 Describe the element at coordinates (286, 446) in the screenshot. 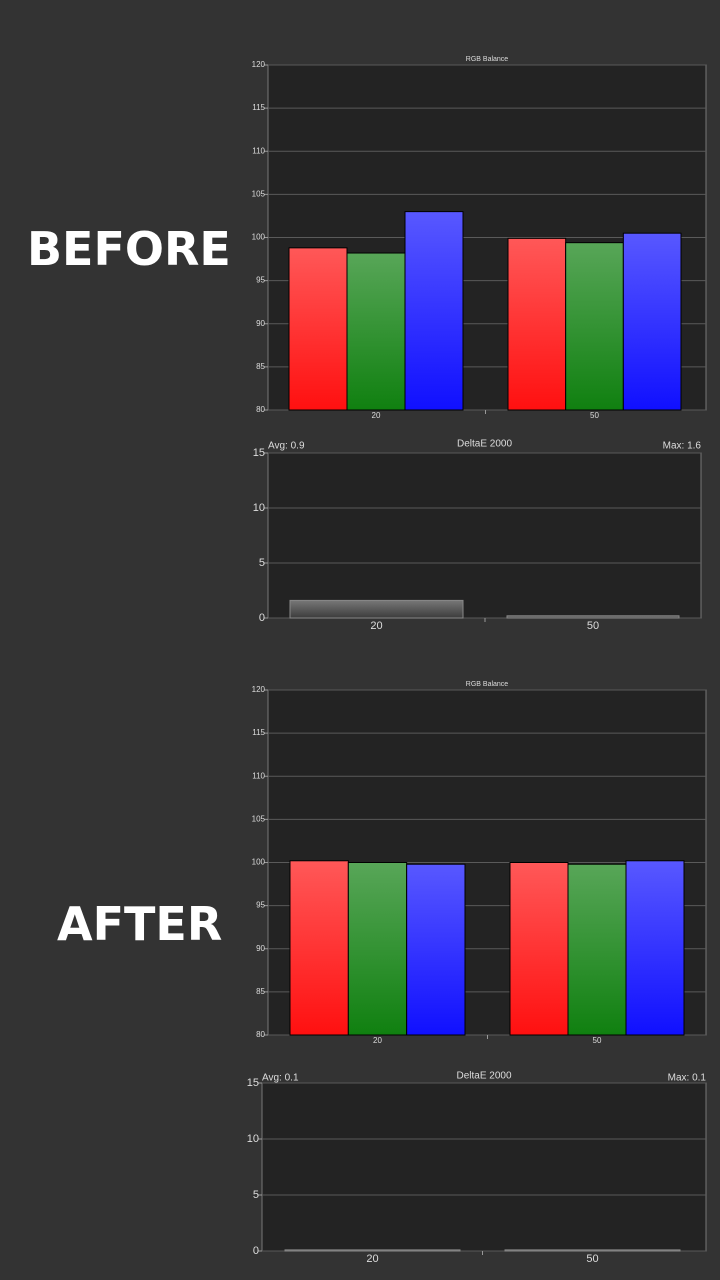

I see `annotation: Avg: 0.9` at that location.